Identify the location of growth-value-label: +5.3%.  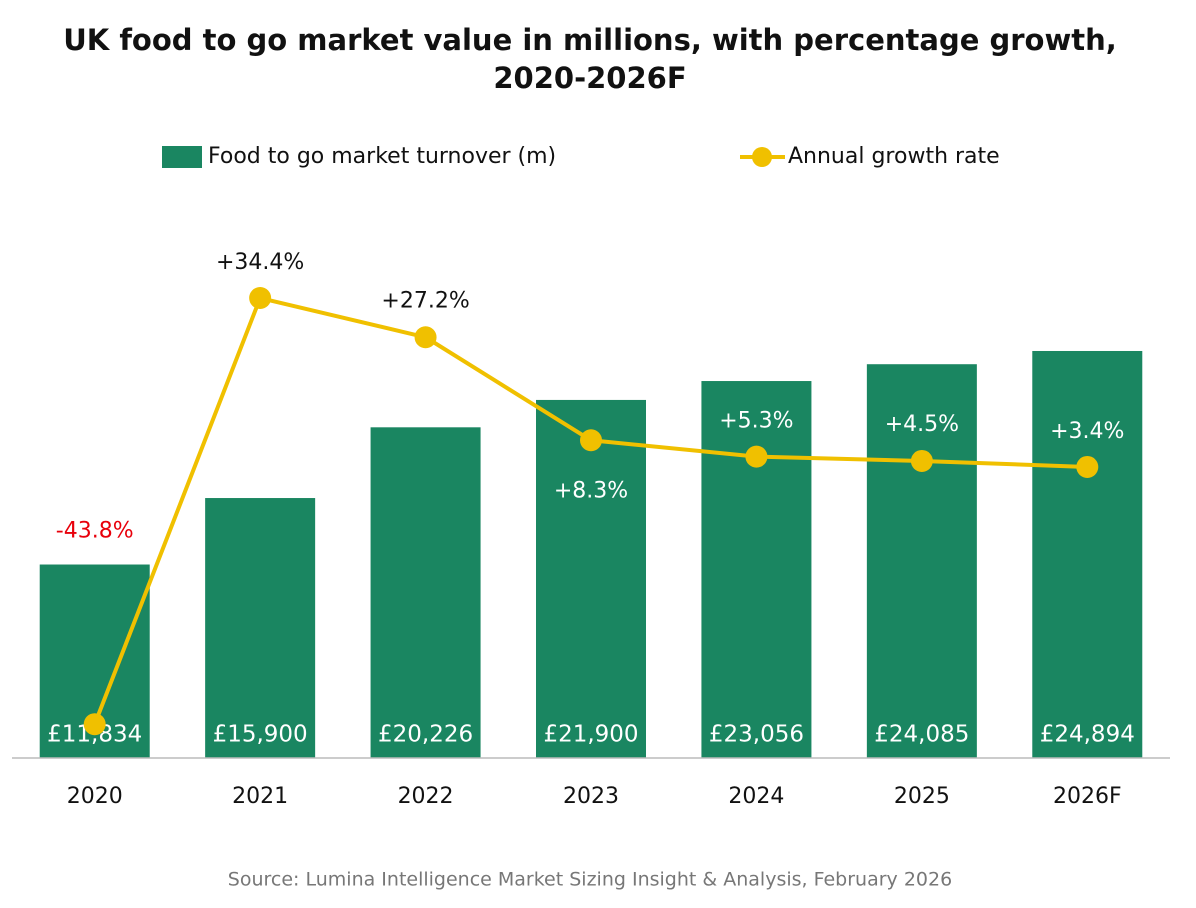
(756, 421).